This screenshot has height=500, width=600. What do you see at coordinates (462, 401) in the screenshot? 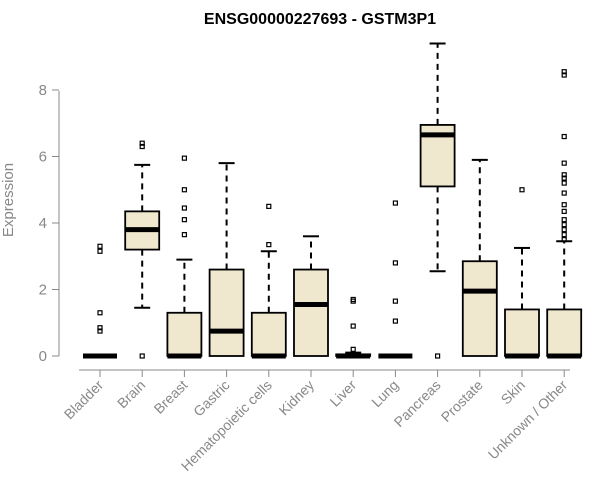
I see `x-tick-label-prostate: Prostate` at bounding box center [462, 401].